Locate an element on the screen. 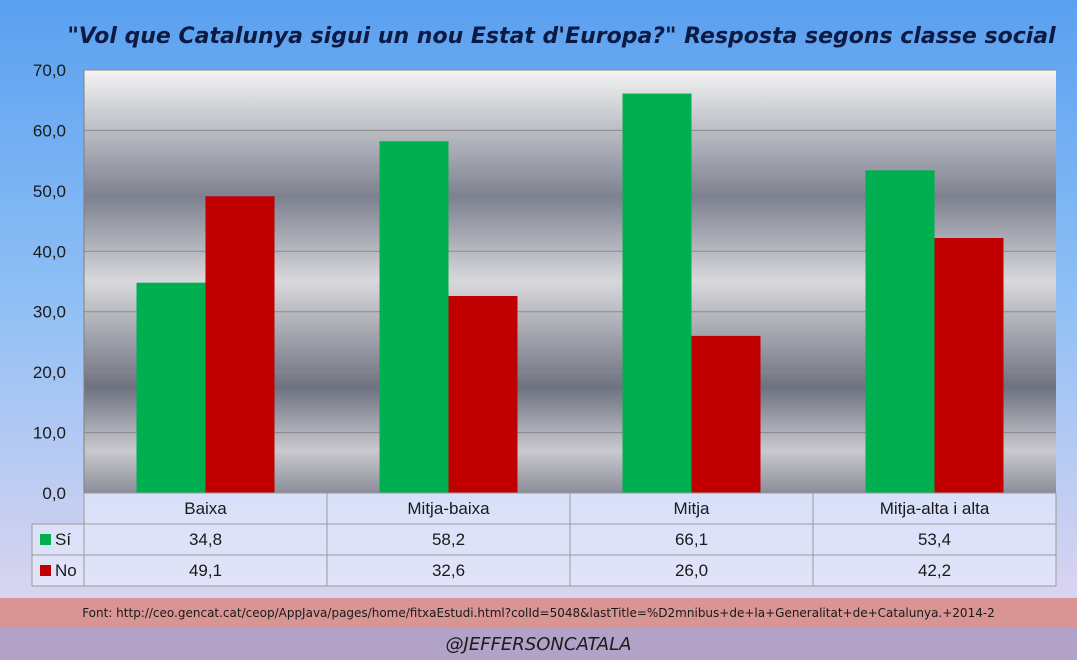 This screenshot has height=660, width=1077. y-tick-label: 10,0 is located at coordinates (49, 433).